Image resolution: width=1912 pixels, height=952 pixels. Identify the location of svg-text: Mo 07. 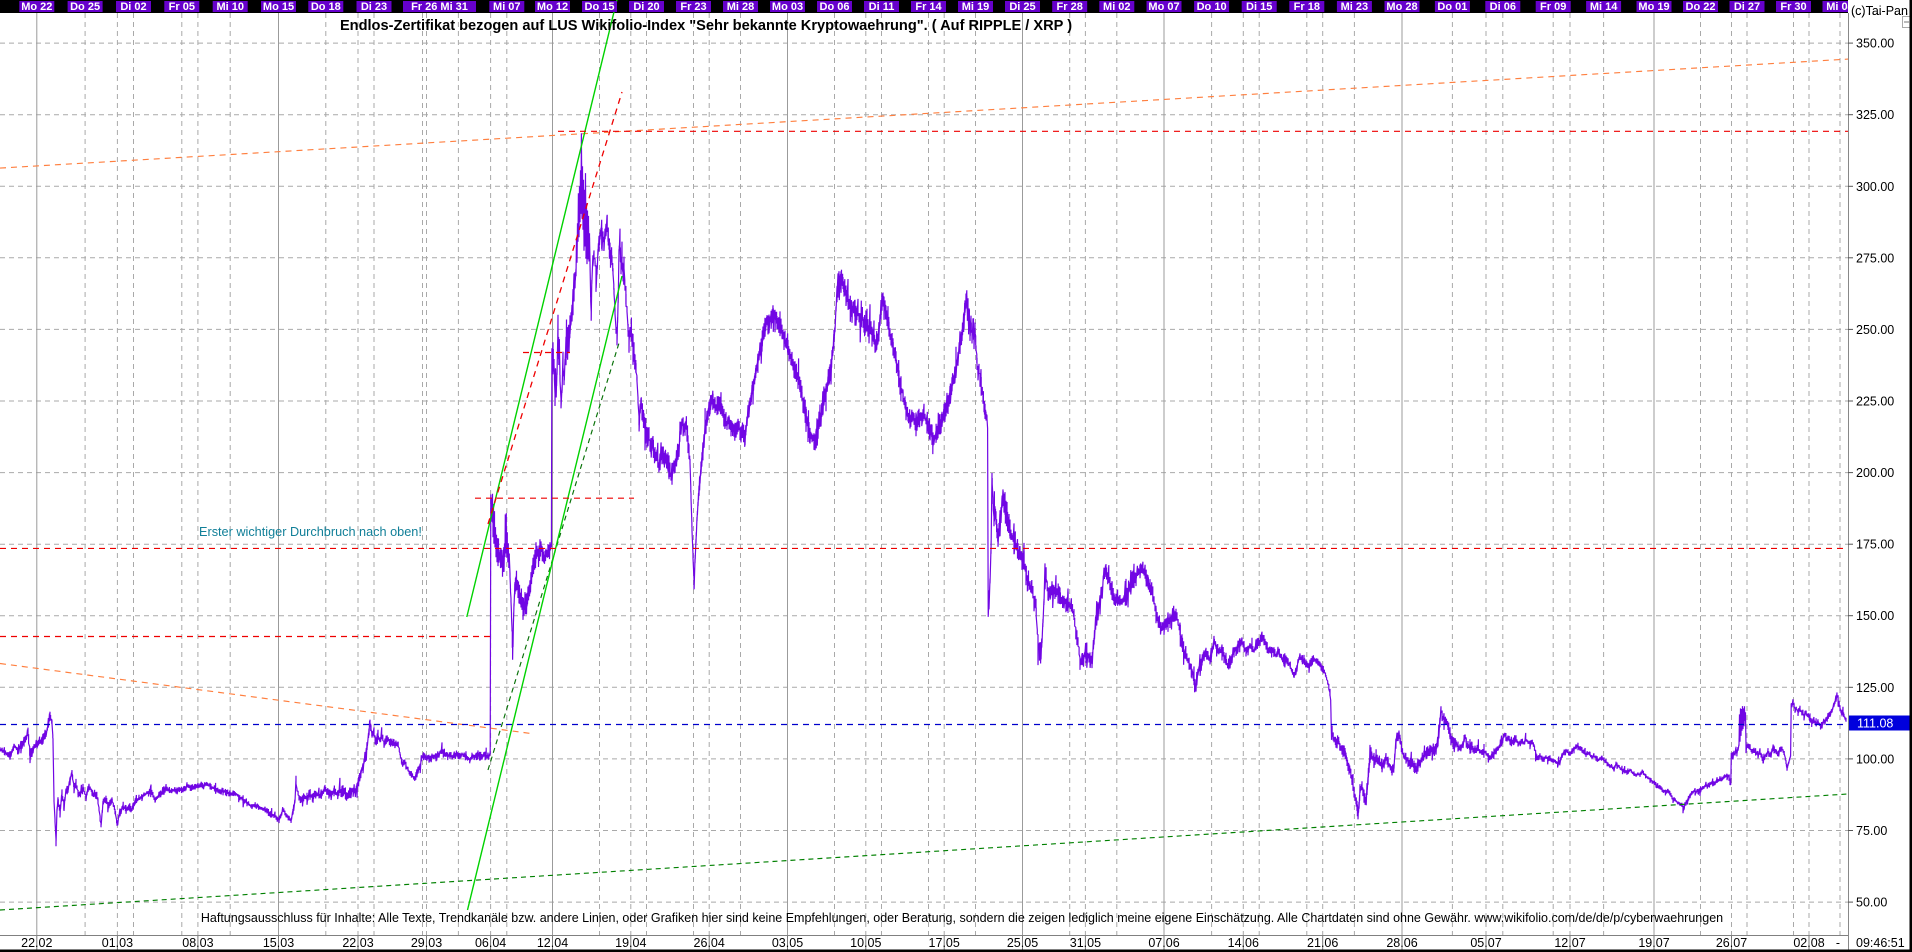
(1163, 7).